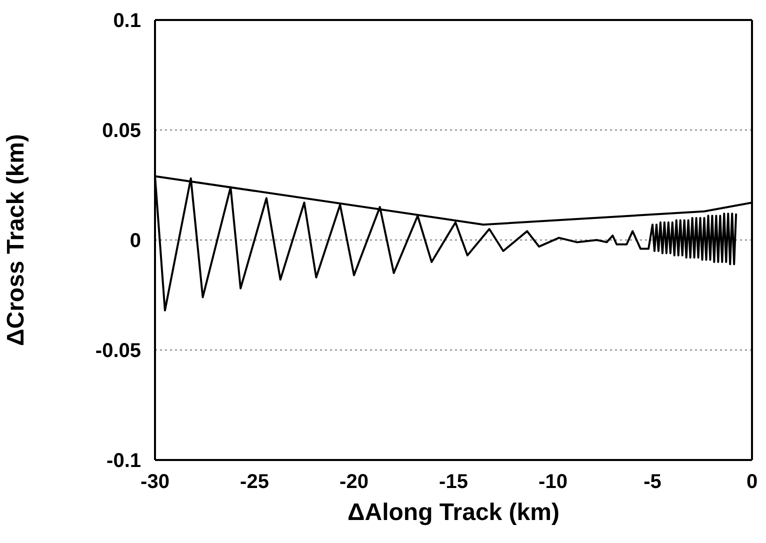 This screenshot has width=766, height=543. What do you see at coordinates (752, 482) in the screenshot?
I see `x-tick-label: 0` at bounding box center [752, 482].